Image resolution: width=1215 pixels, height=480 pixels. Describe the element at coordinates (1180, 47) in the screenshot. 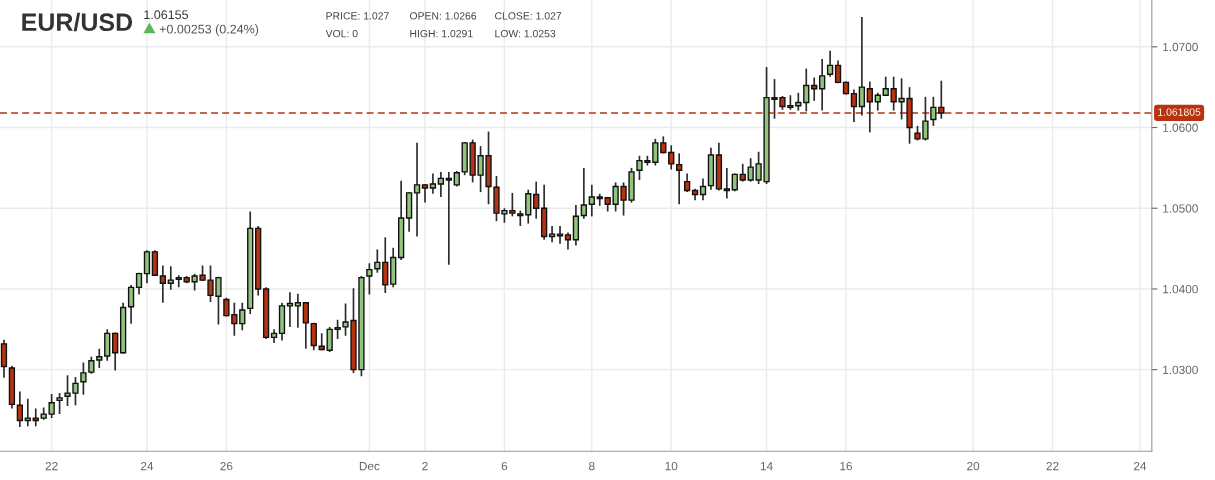

I see `y-tick-label: 1.0700` at that location.